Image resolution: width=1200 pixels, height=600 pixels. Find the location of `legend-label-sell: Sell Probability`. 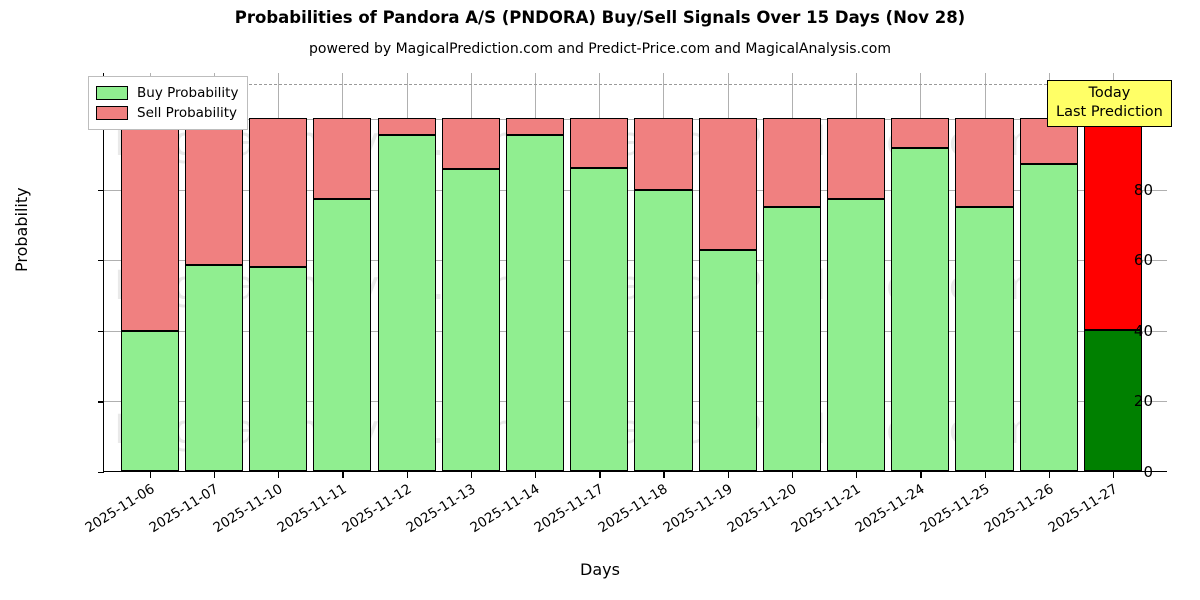

legend-label-sell: Sell Probability is located at coordinates (187, 113).